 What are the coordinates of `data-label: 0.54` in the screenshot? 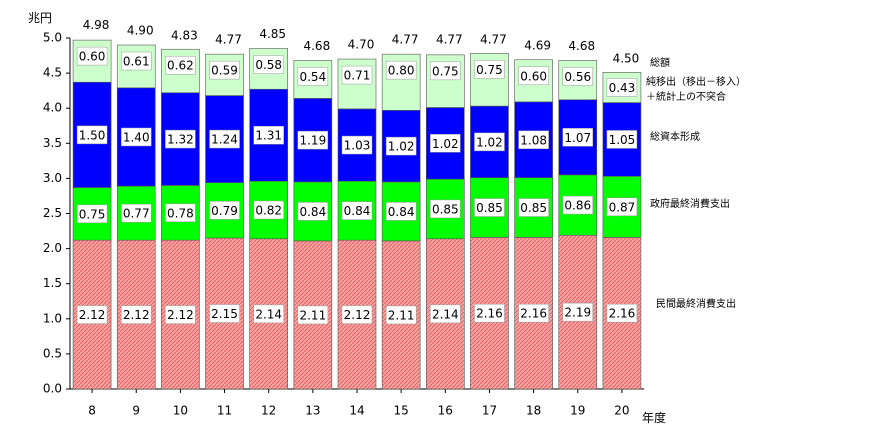 It's located at (312, 77).